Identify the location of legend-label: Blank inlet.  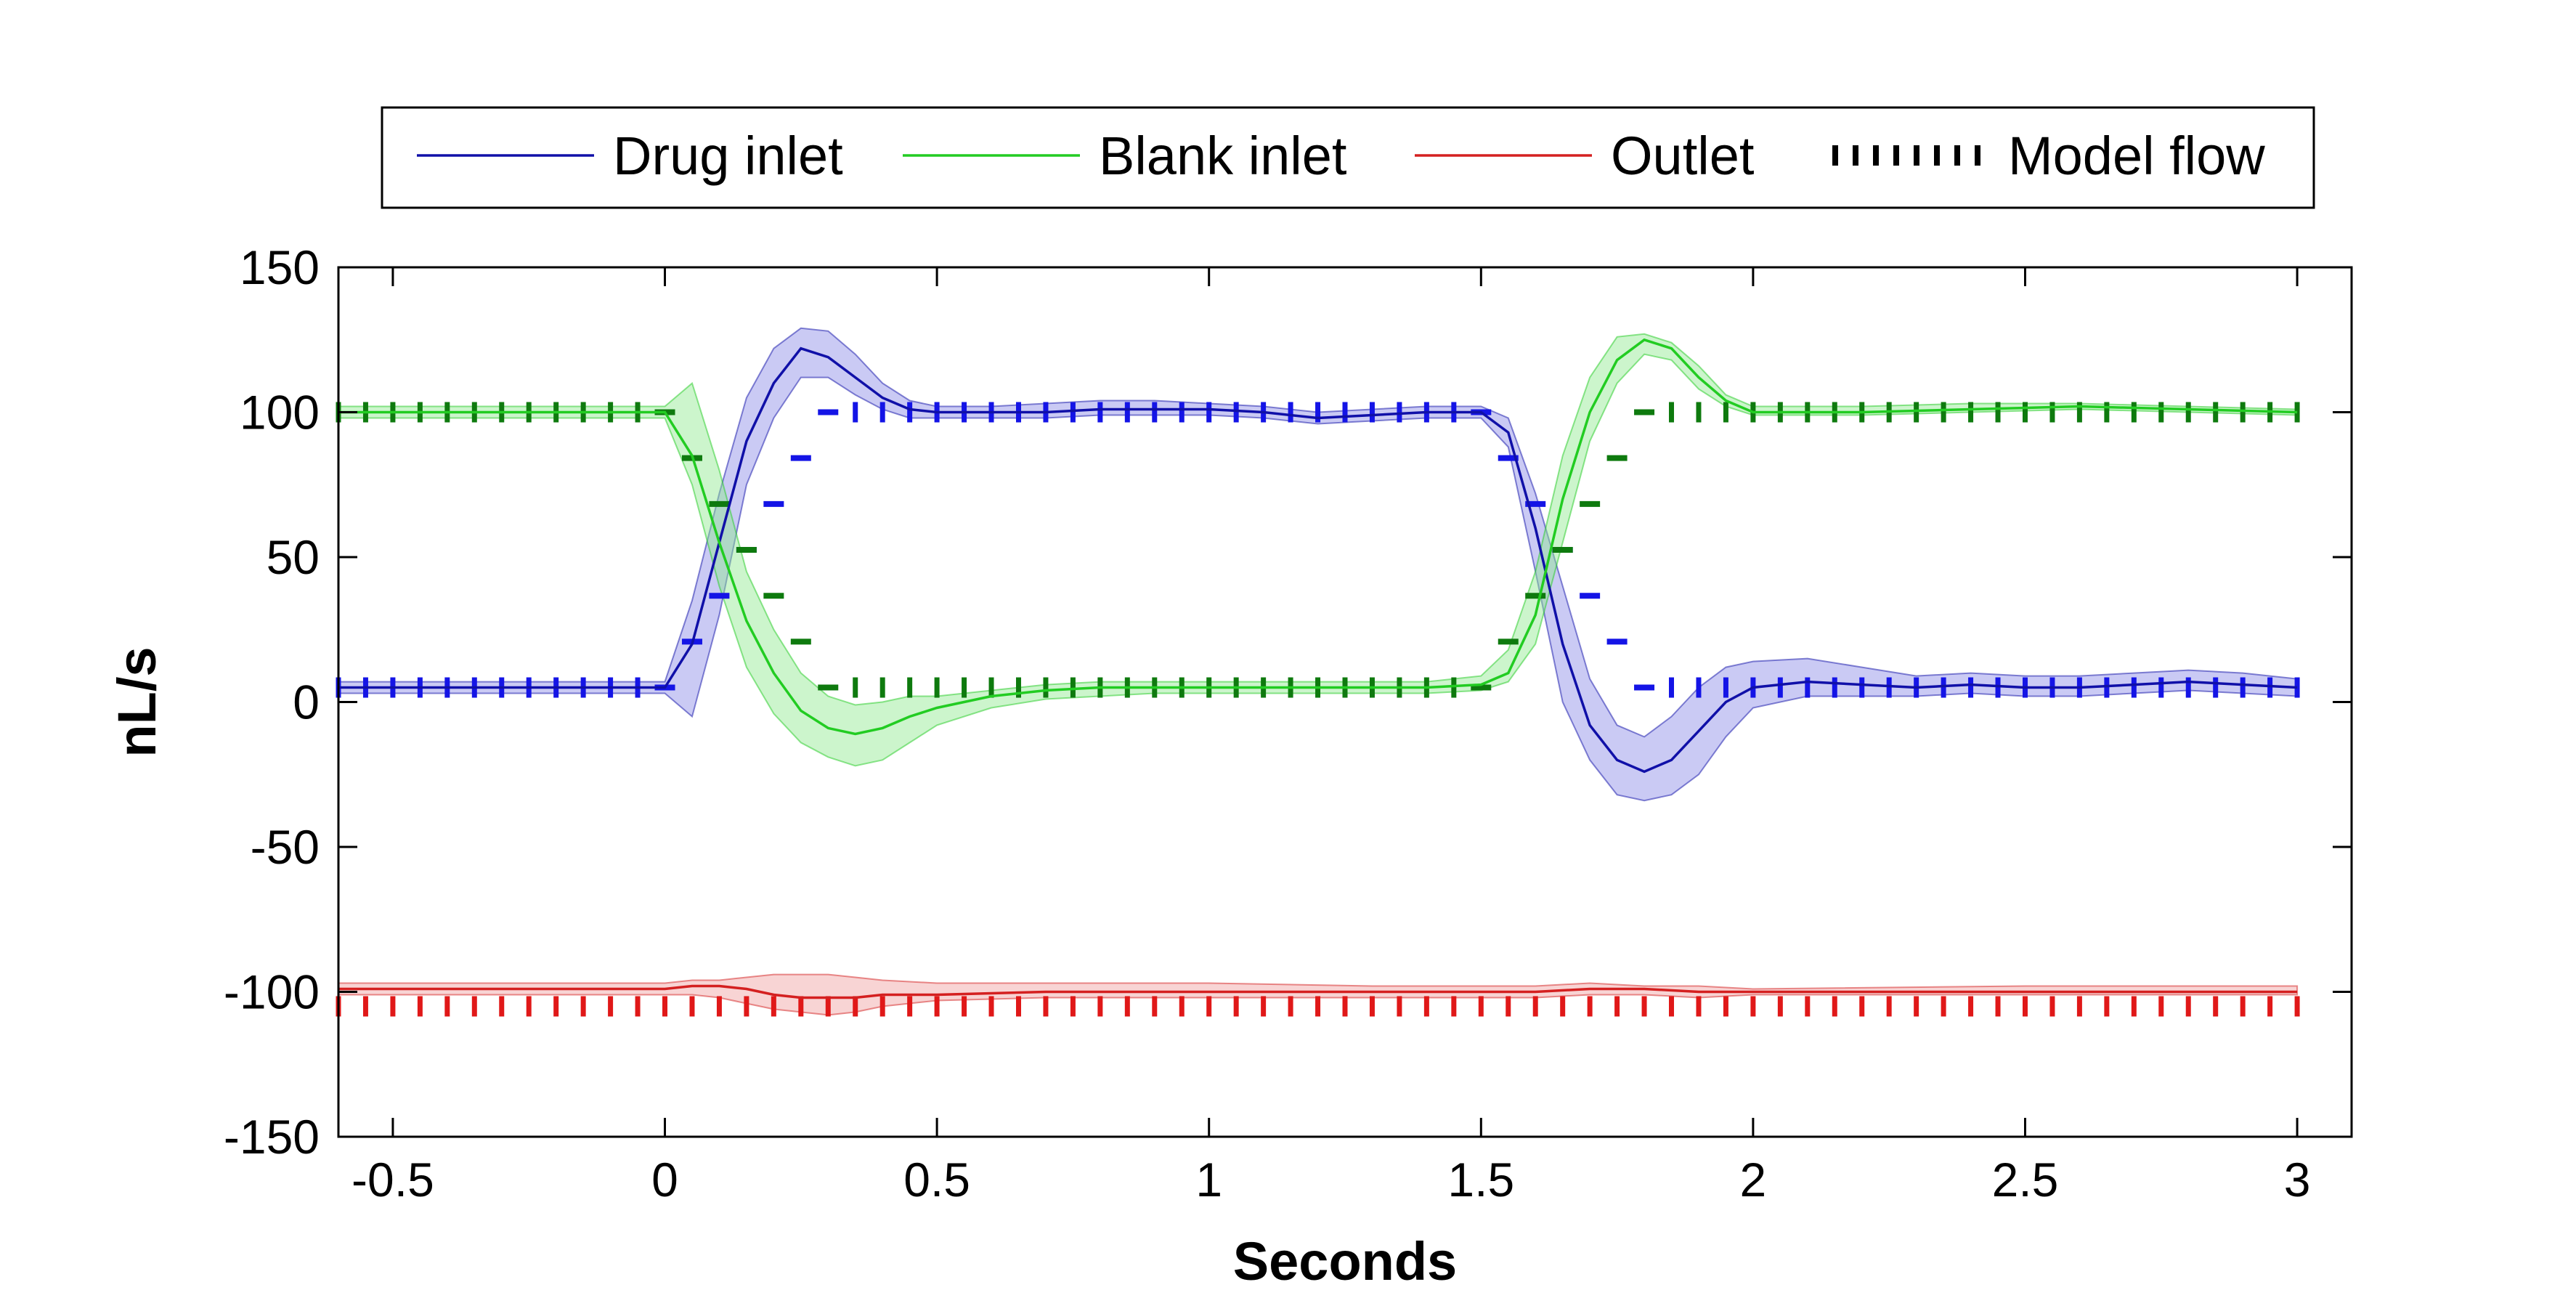
(1223, 156).